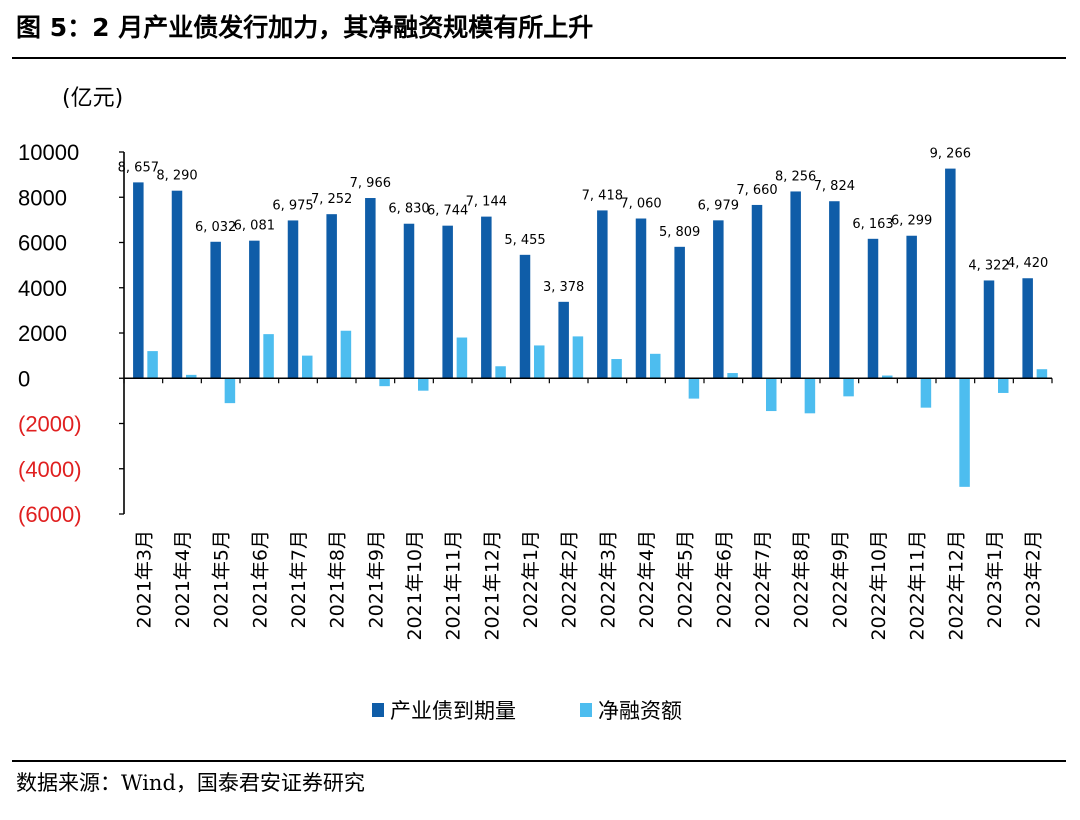  I want to click on data-label-series-1: 7, 144, so click(486, 202).